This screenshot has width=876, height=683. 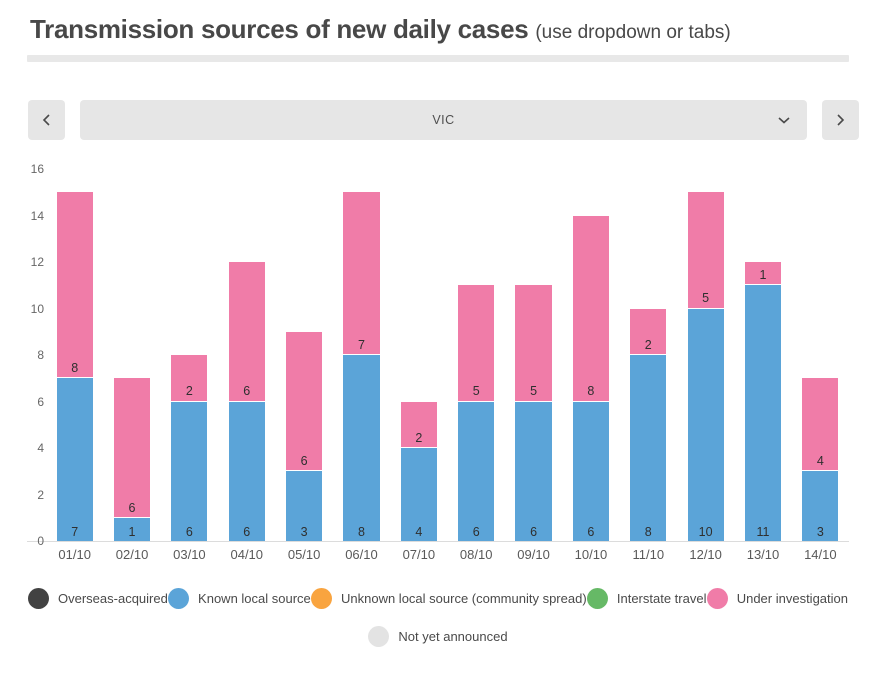 I want to click on bar-column: 11 1, so click(x=762, y=355).